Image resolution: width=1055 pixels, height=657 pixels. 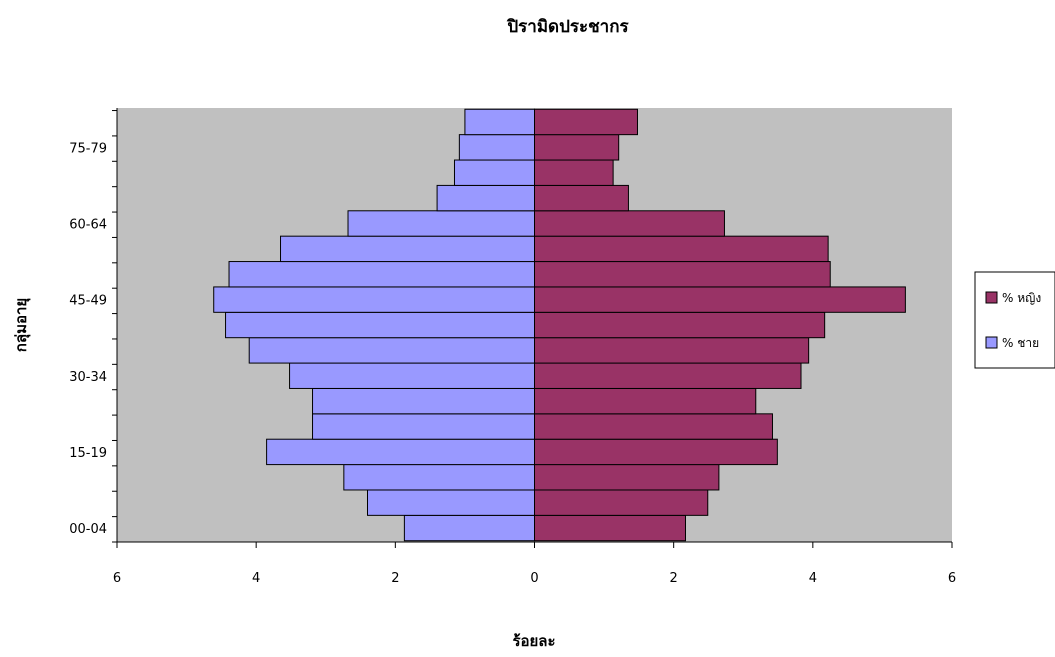 I want to click on legend-swatch-male, so click(x=991, y=342).